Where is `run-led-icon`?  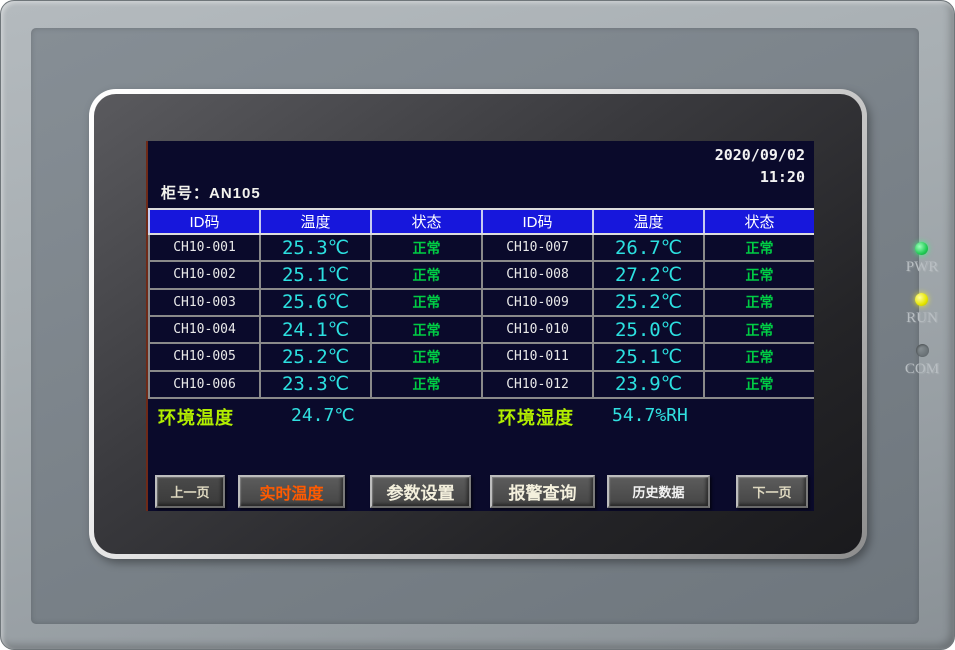 run-led-icon is located at coordinates (922, 299).